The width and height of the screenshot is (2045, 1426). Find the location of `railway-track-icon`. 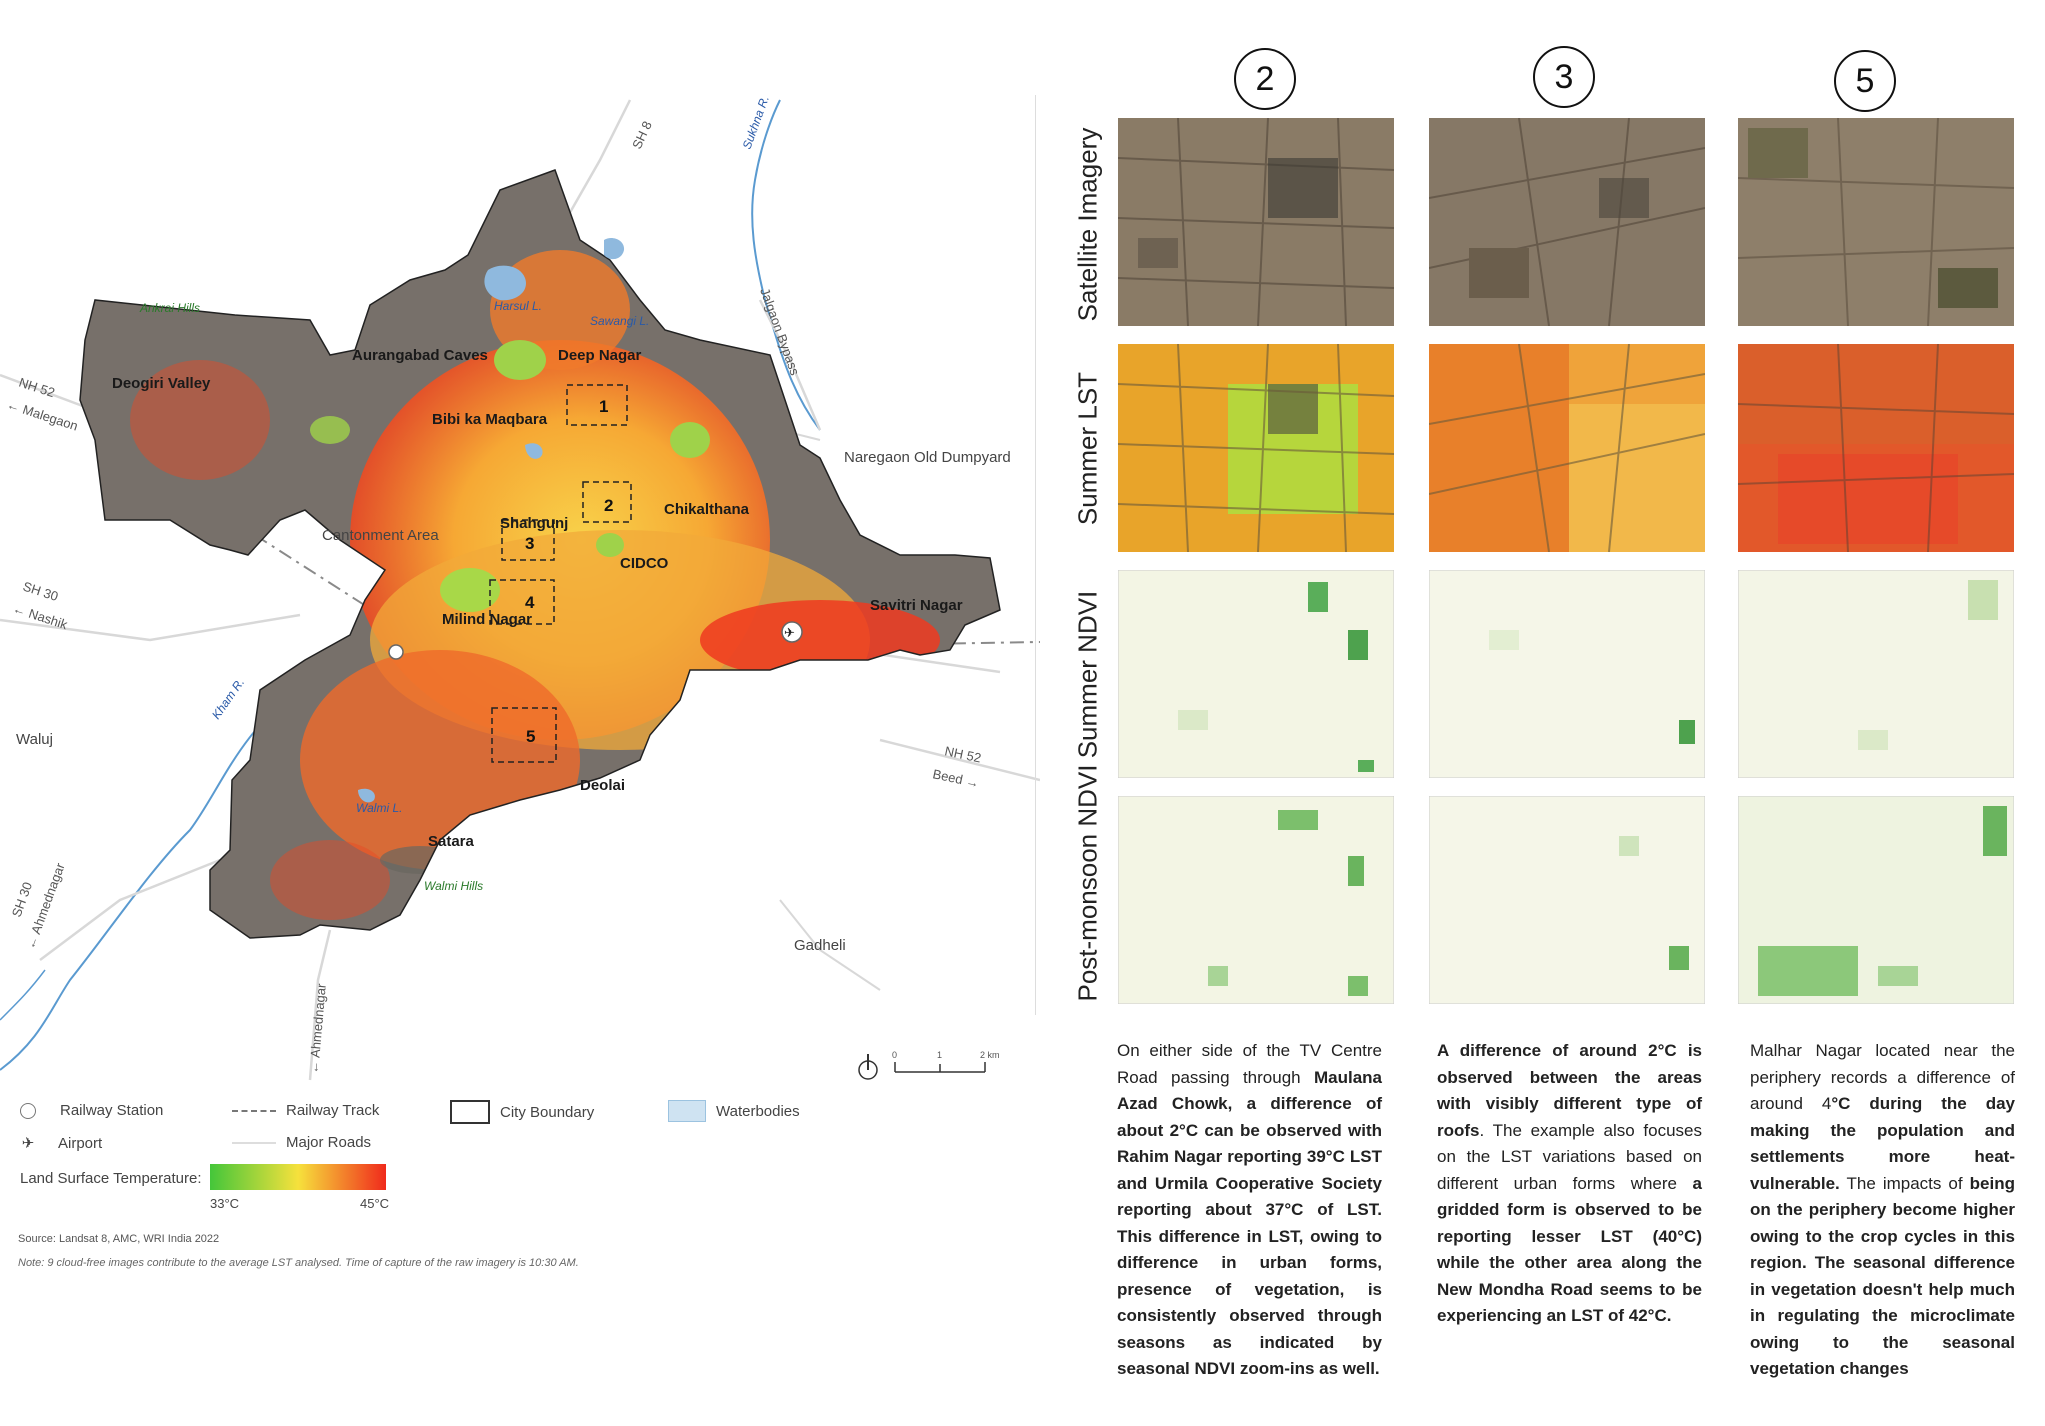

railway-track-icon is located at coordinates (254, 1110).